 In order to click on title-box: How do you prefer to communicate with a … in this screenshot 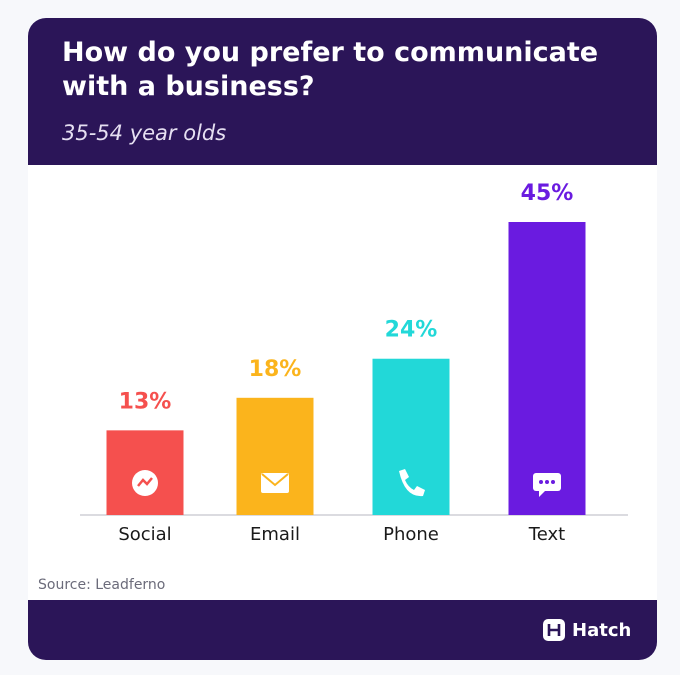, I will do `click(330, 69)`.